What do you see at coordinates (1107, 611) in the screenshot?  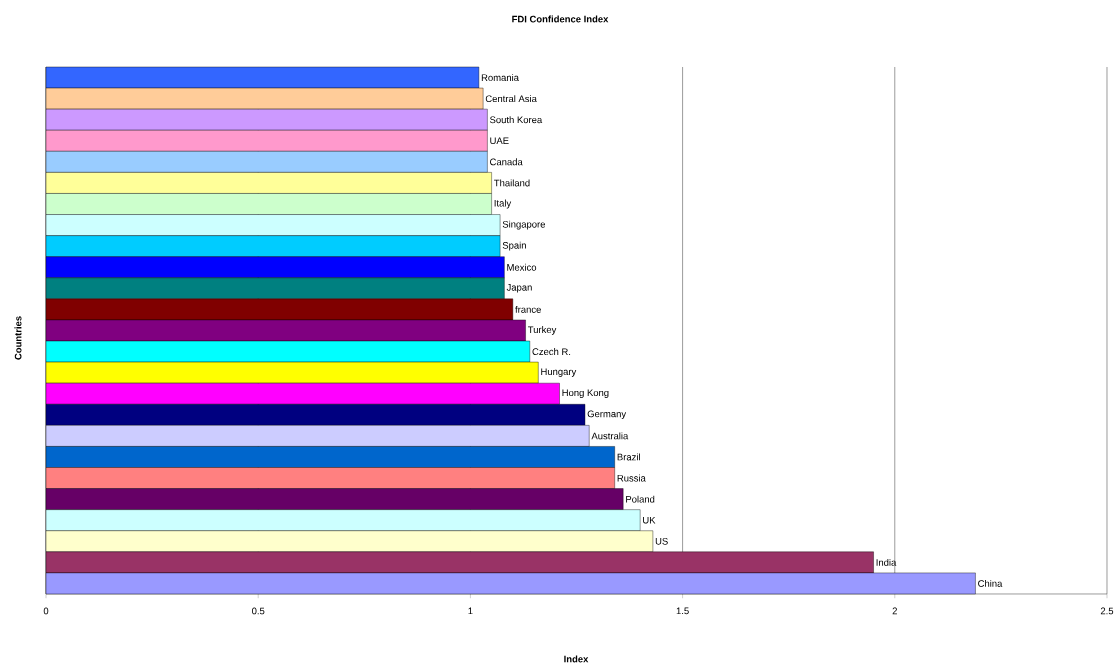 I see `x-tick-label: 2.5` at bounding box center [1107, 611].